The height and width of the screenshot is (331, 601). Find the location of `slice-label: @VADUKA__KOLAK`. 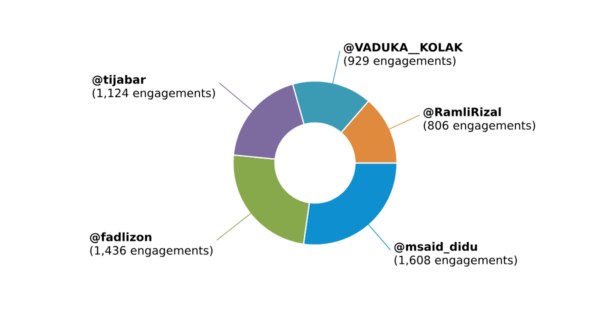

slice-label: @VADUKA__KOLAK is located at coordinates (404, 48).